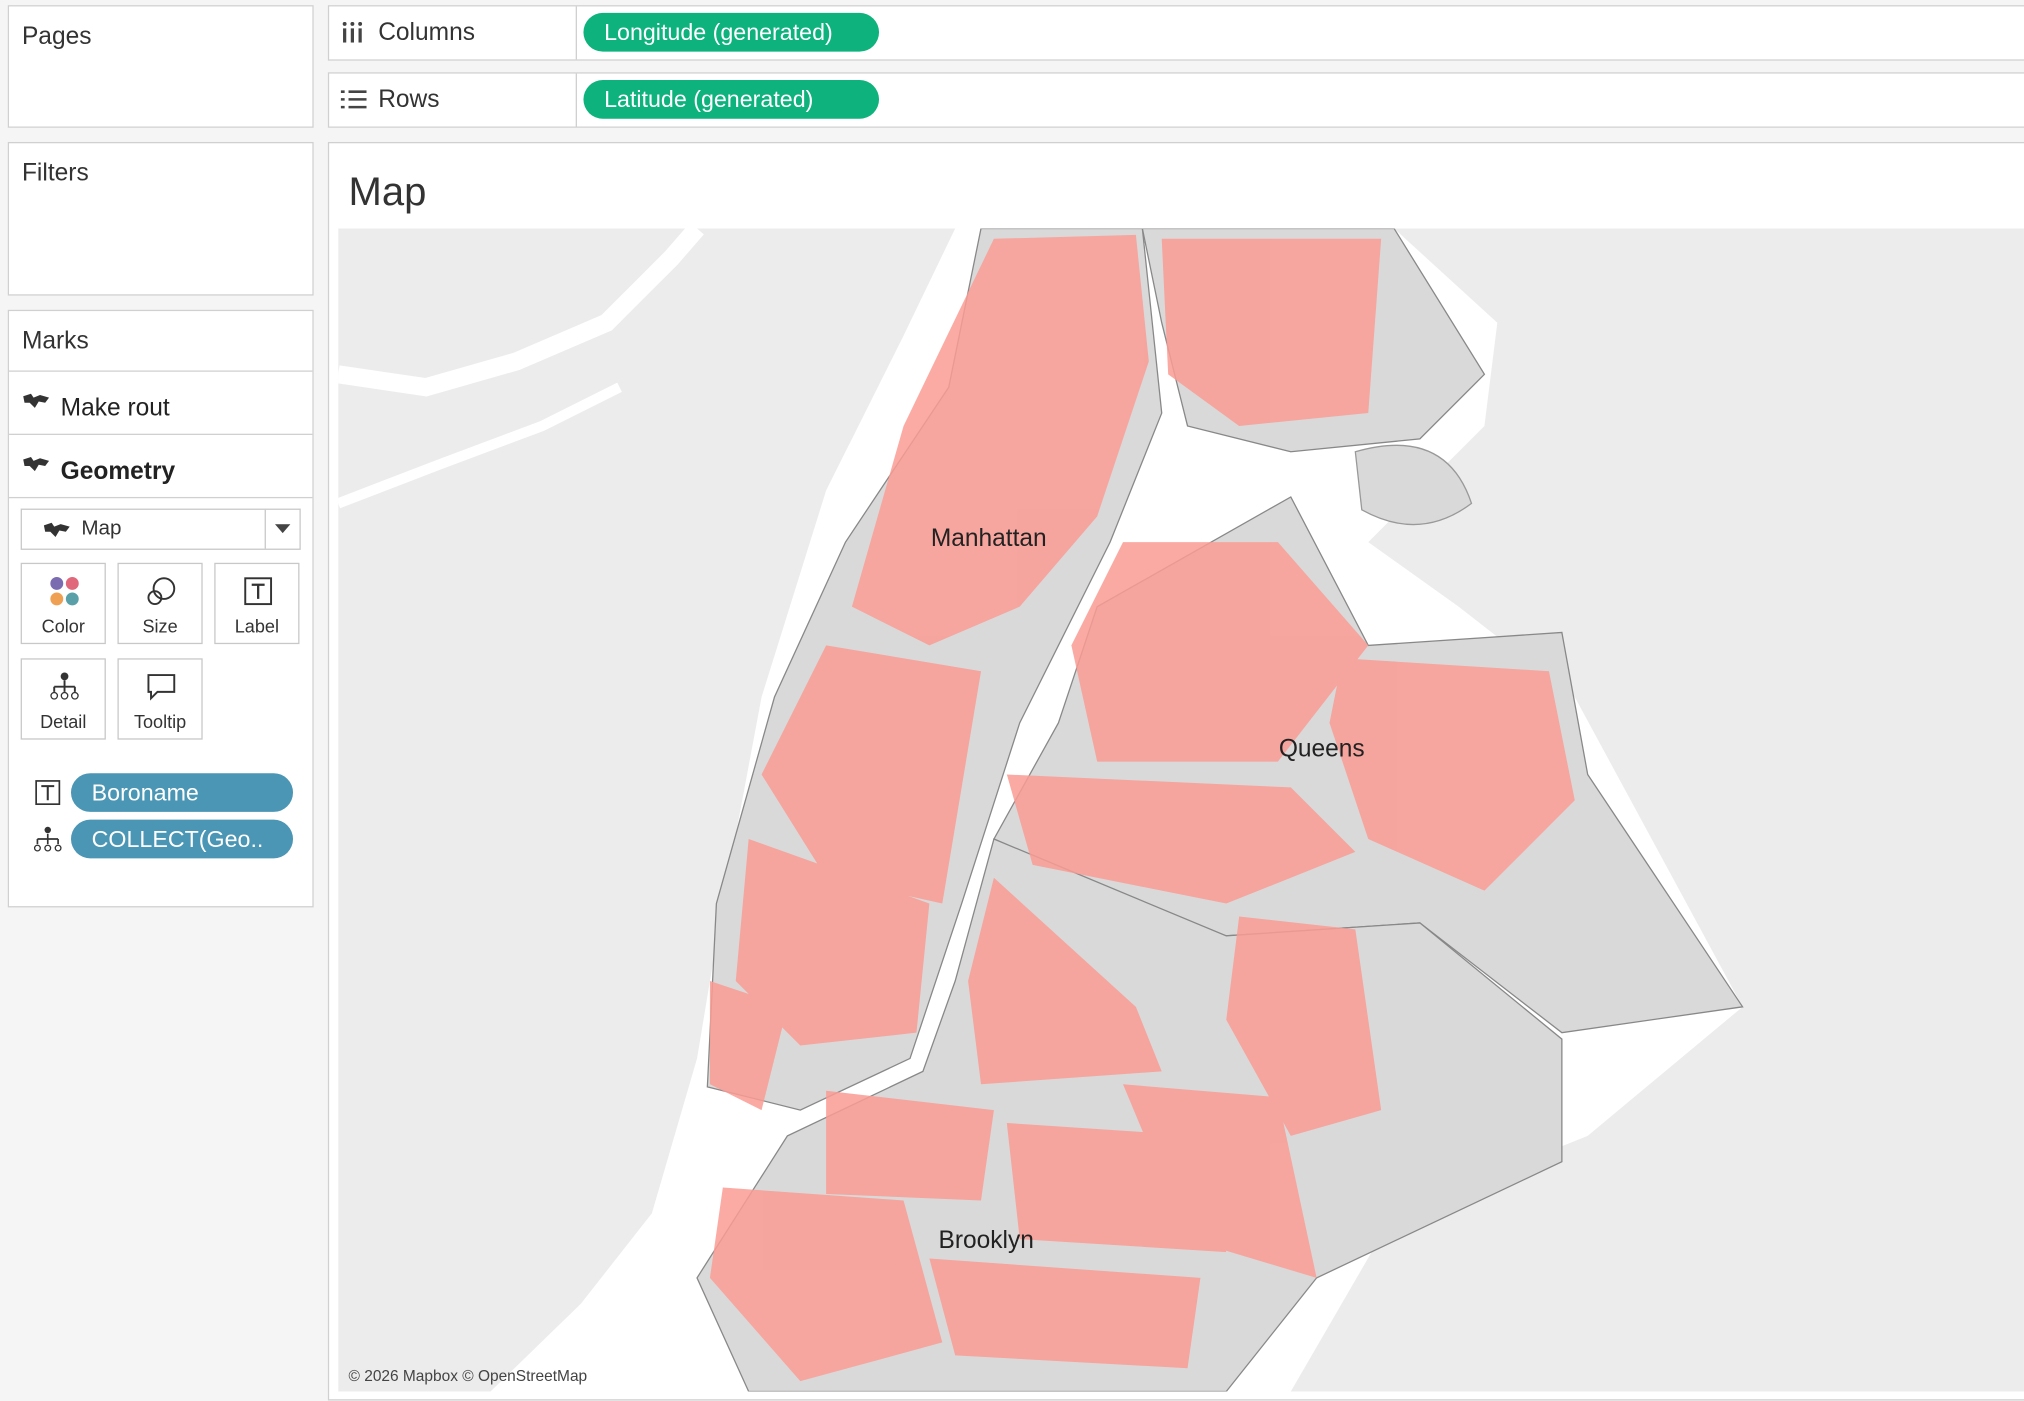  I want to click on field-pill: Boroname, so click(182, 792).